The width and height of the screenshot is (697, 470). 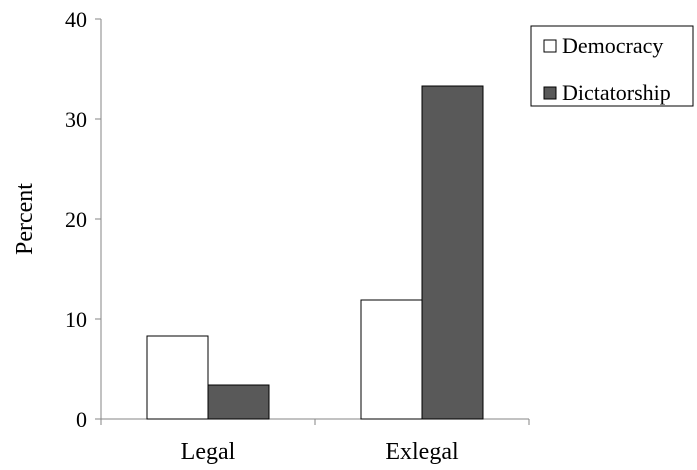 I want to click on bar-dictatorship-exlegal, so click(x=452, y=252).